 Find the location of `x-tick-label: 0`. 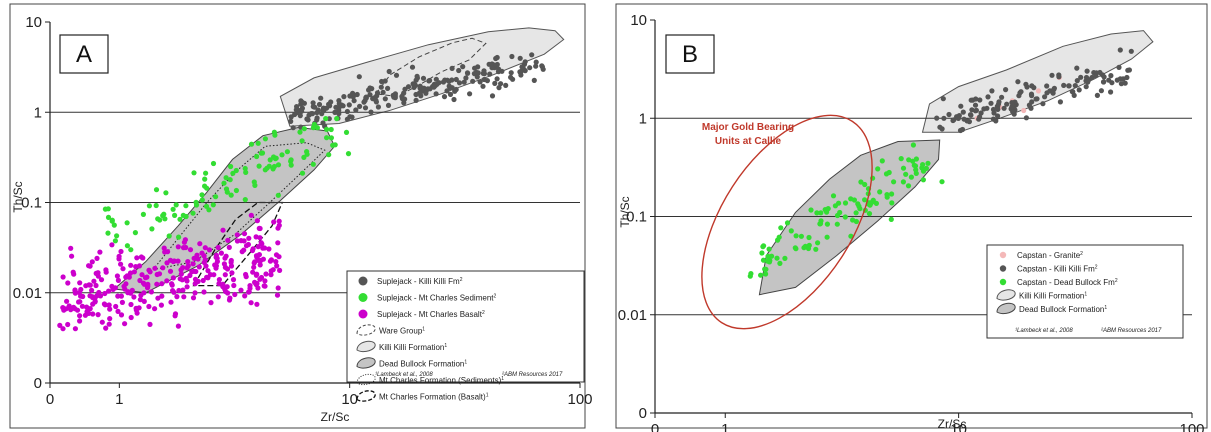

x-tick-label: 0 is located at coordinates (655, 426).